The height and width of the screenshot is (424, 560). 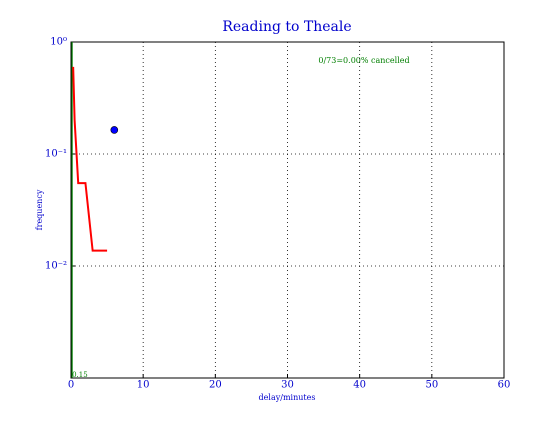 What do you see at coordinates (71, 385) in the screenshot?
I see `x-tick-label: 0` at bounding box center [71, 385].